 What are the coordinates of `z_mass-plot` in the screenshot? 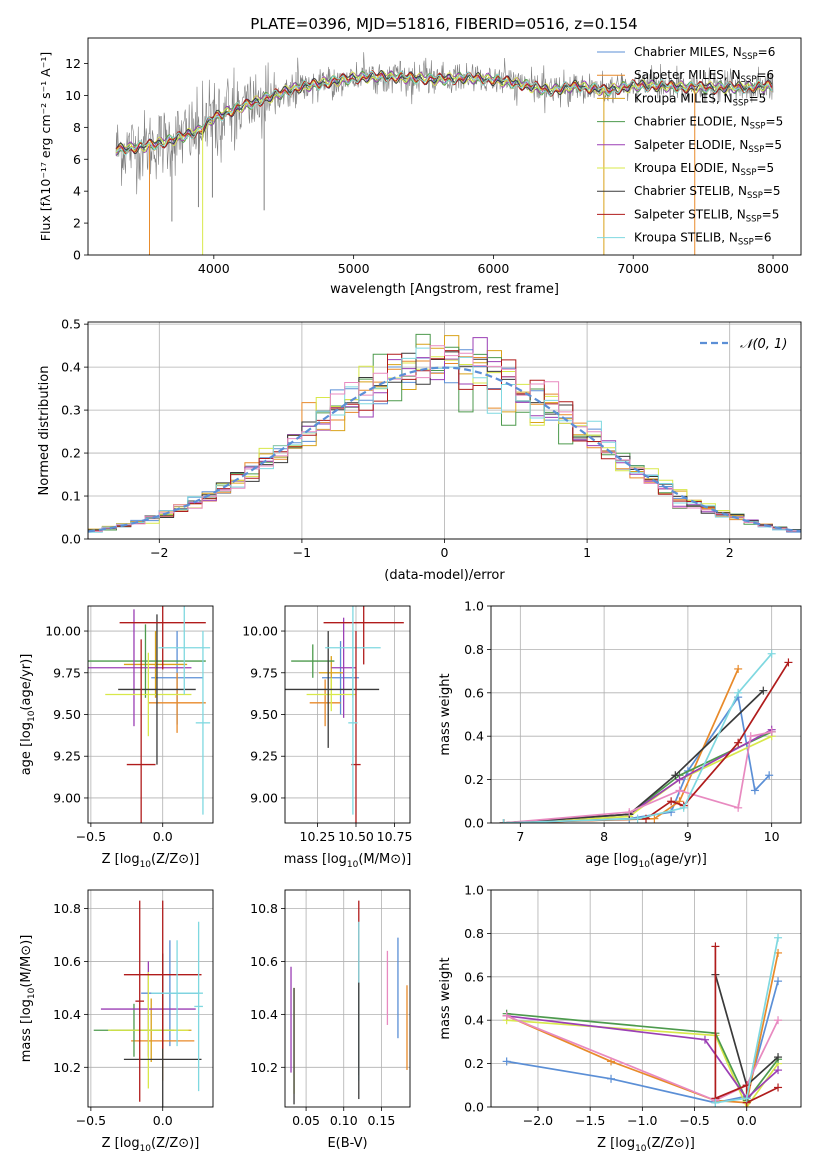 It's located at (148, 1003).